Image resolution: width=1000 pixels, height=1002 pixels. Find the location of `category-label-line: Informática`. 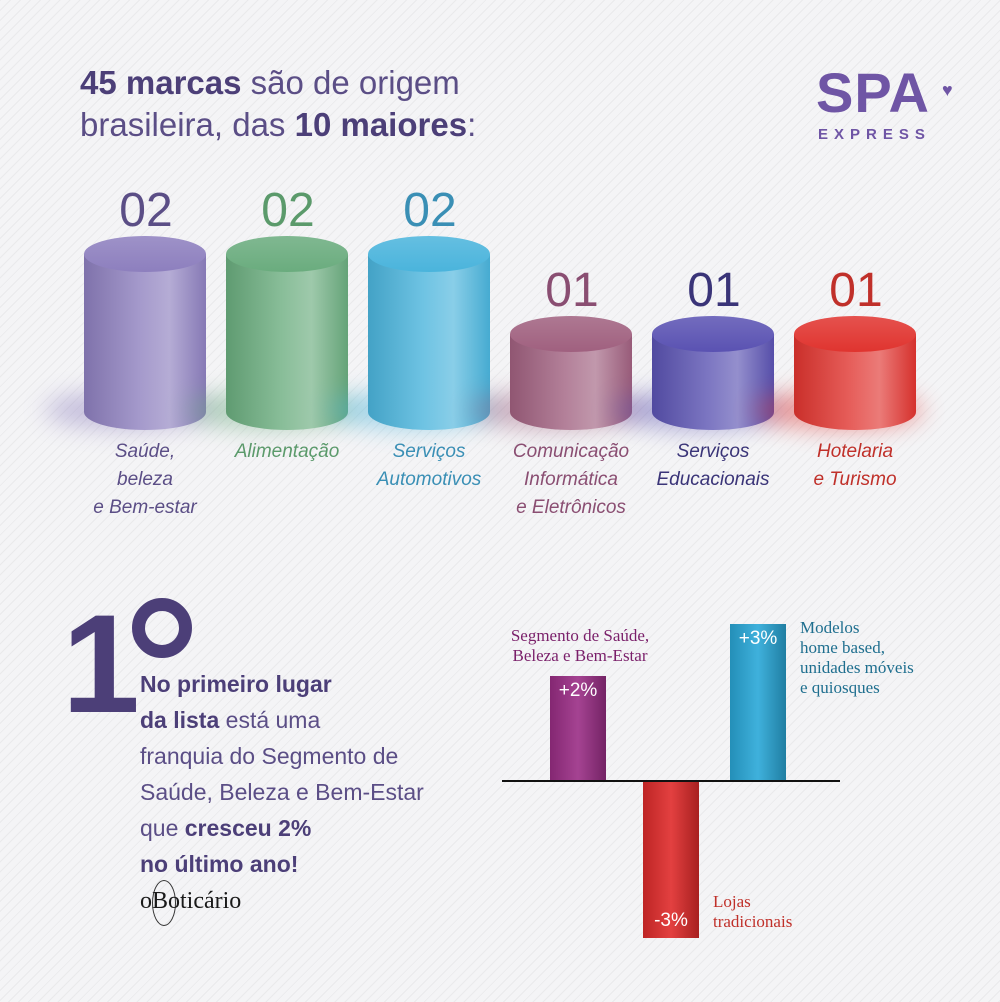

category-label-line: Informática is located at coordinates (571, 479).